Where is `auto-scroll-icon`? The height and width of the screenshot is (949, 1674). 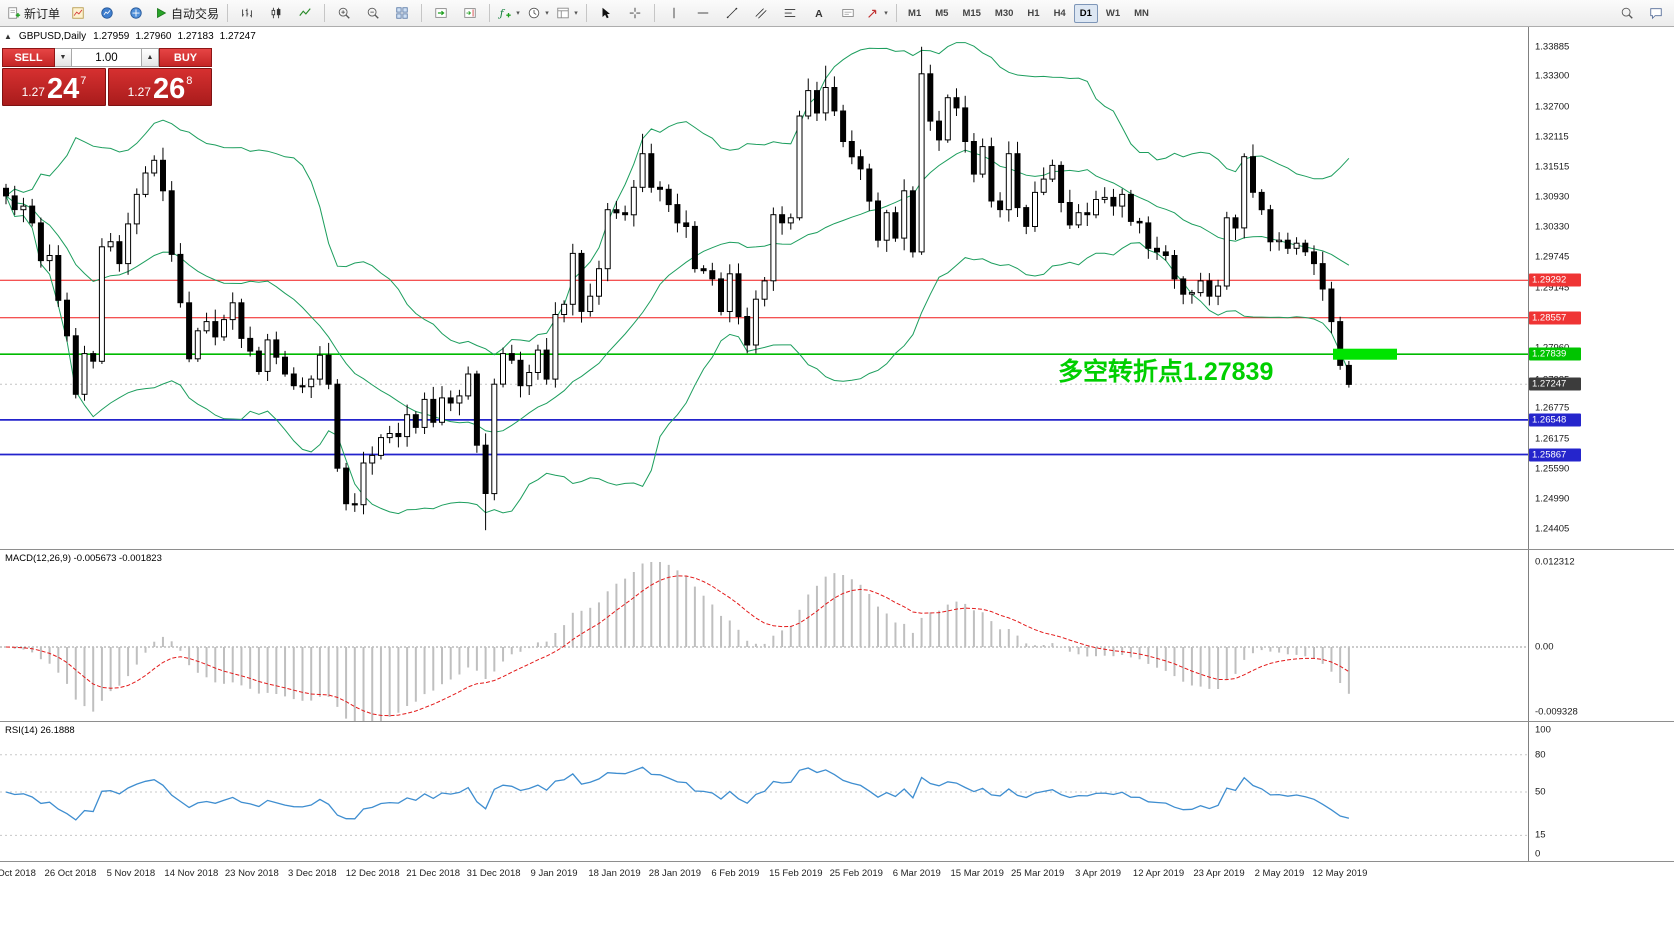 auto-scroll-icon is located at coordinates (441, 13).